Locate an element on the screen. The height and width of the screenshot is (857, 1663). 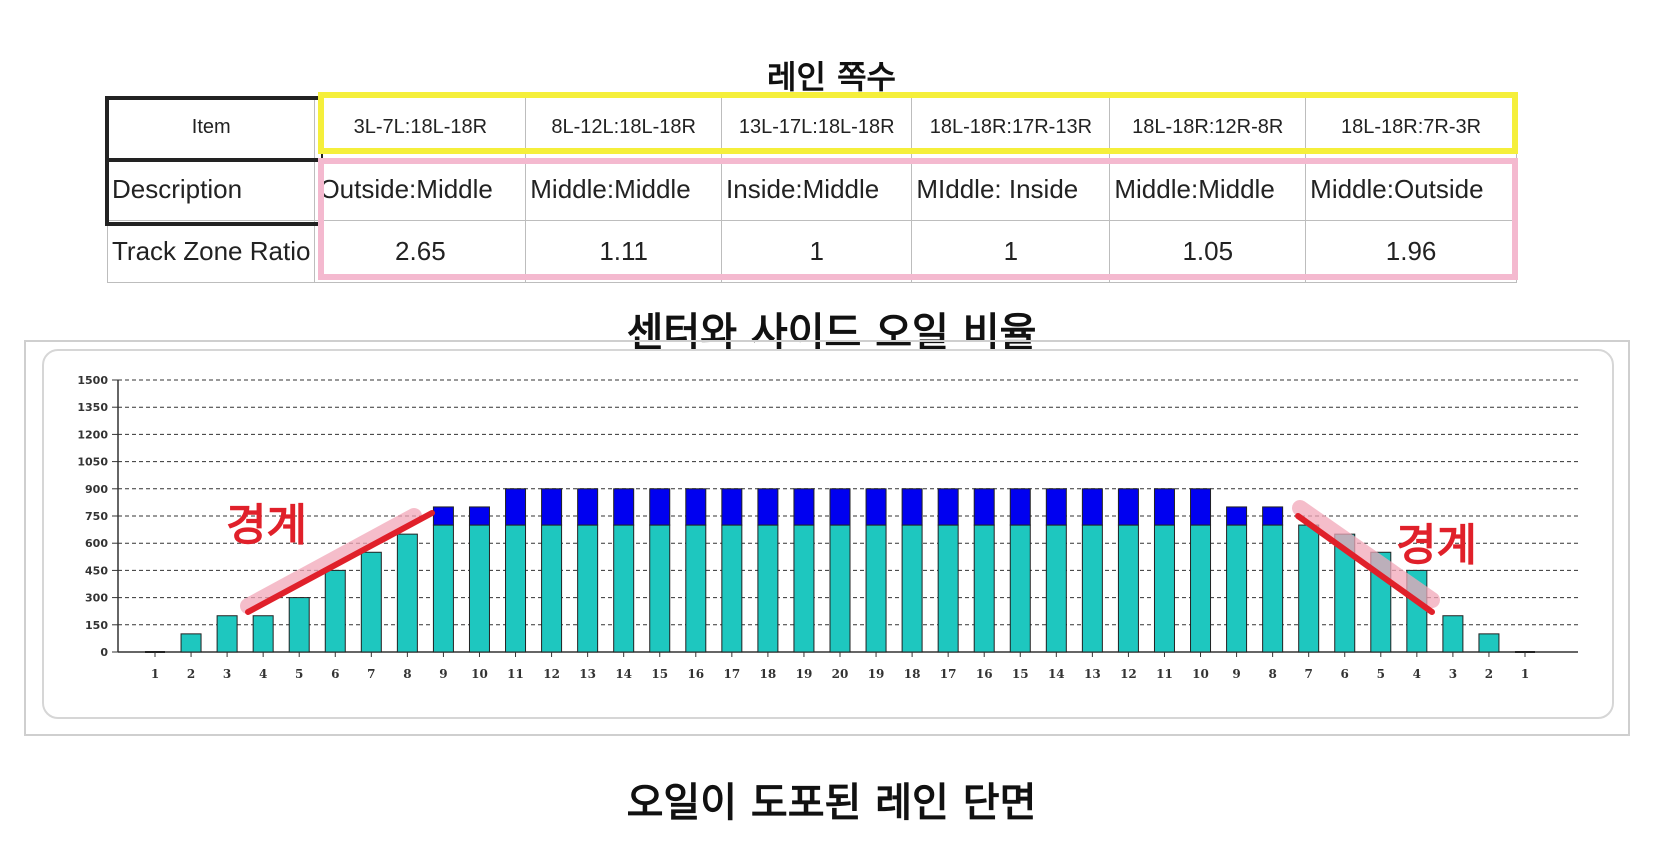
ratio-cell: 1.05 is located at coordinates (1208, 251).